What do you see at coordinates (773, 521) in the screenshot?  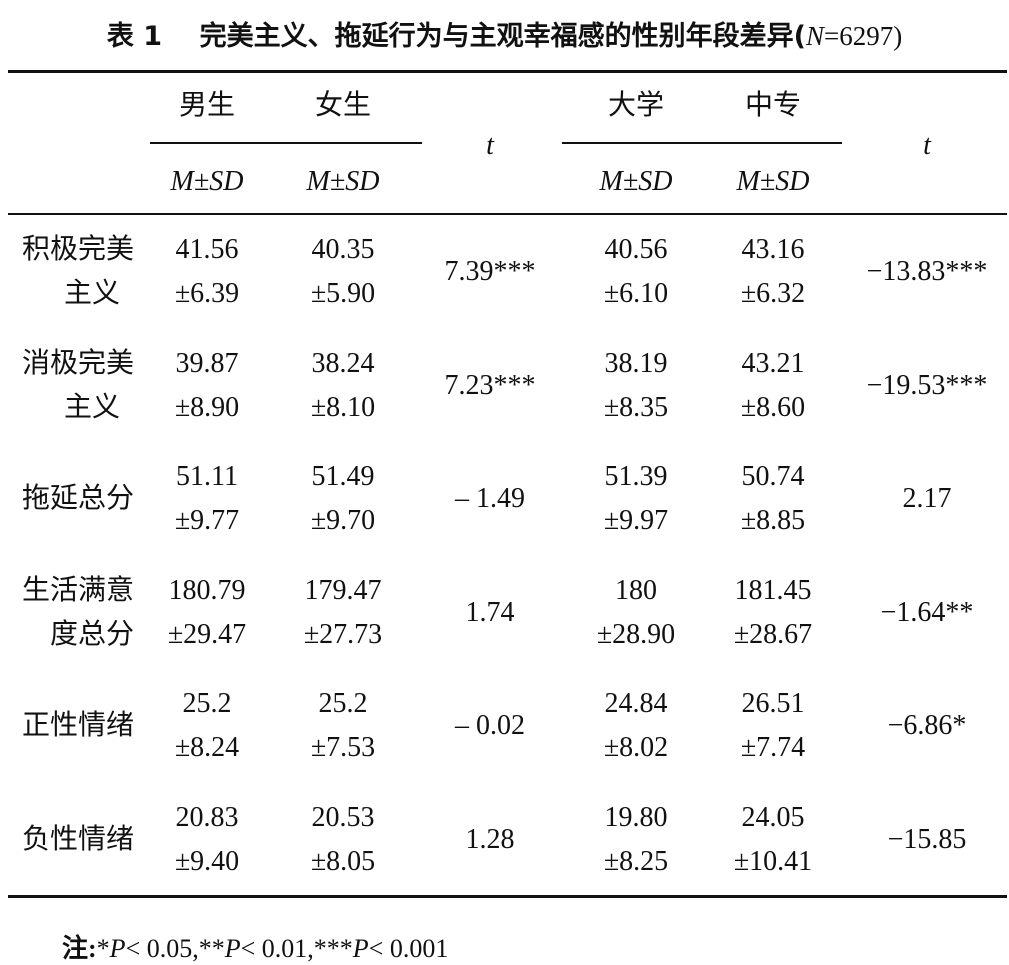 I see `sd-value: ±8.85` at bounding box center [773, 521].